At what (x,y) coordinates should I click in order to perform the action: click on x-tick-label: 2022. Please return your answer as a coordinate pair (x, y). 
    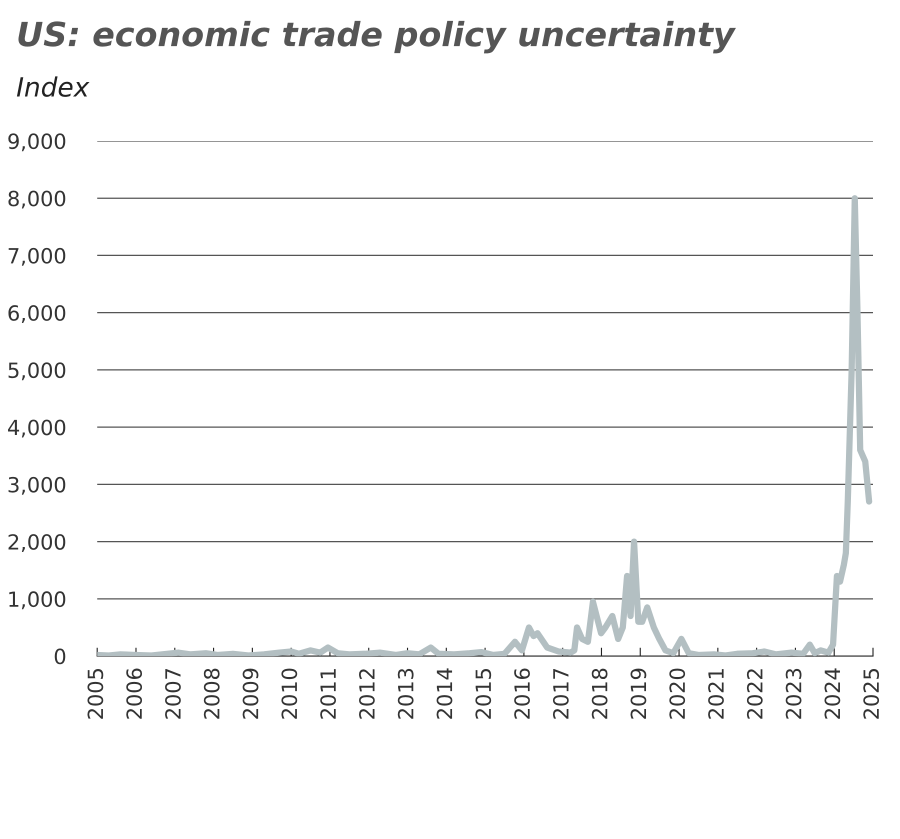
    Looking at the image, I should click on (754, 694).